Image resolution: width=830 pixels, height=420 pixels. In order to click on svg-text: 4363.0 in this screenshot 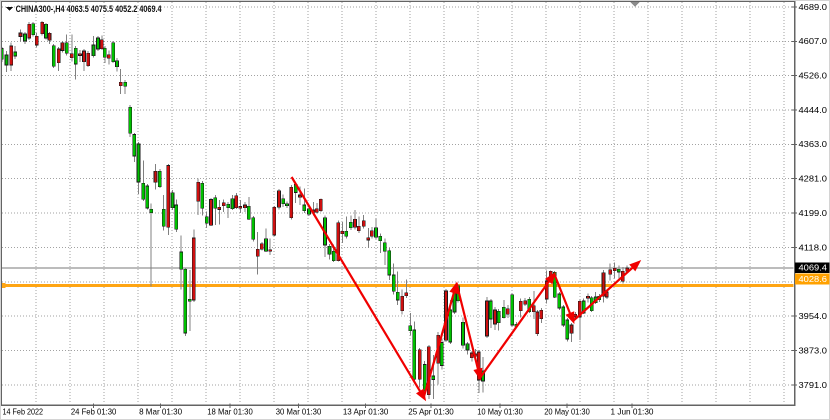, I will do `click(813, 144)`.